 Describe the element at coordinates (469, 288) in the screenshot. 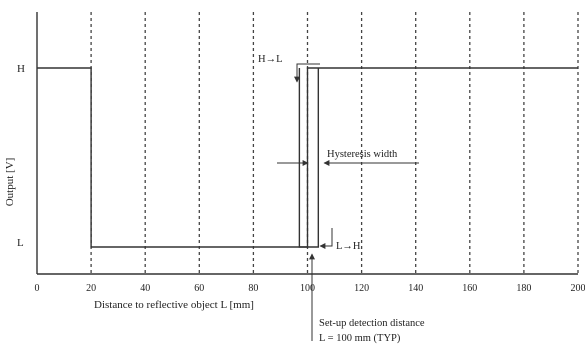

I see `x-tick-label-160: 160` at that location.